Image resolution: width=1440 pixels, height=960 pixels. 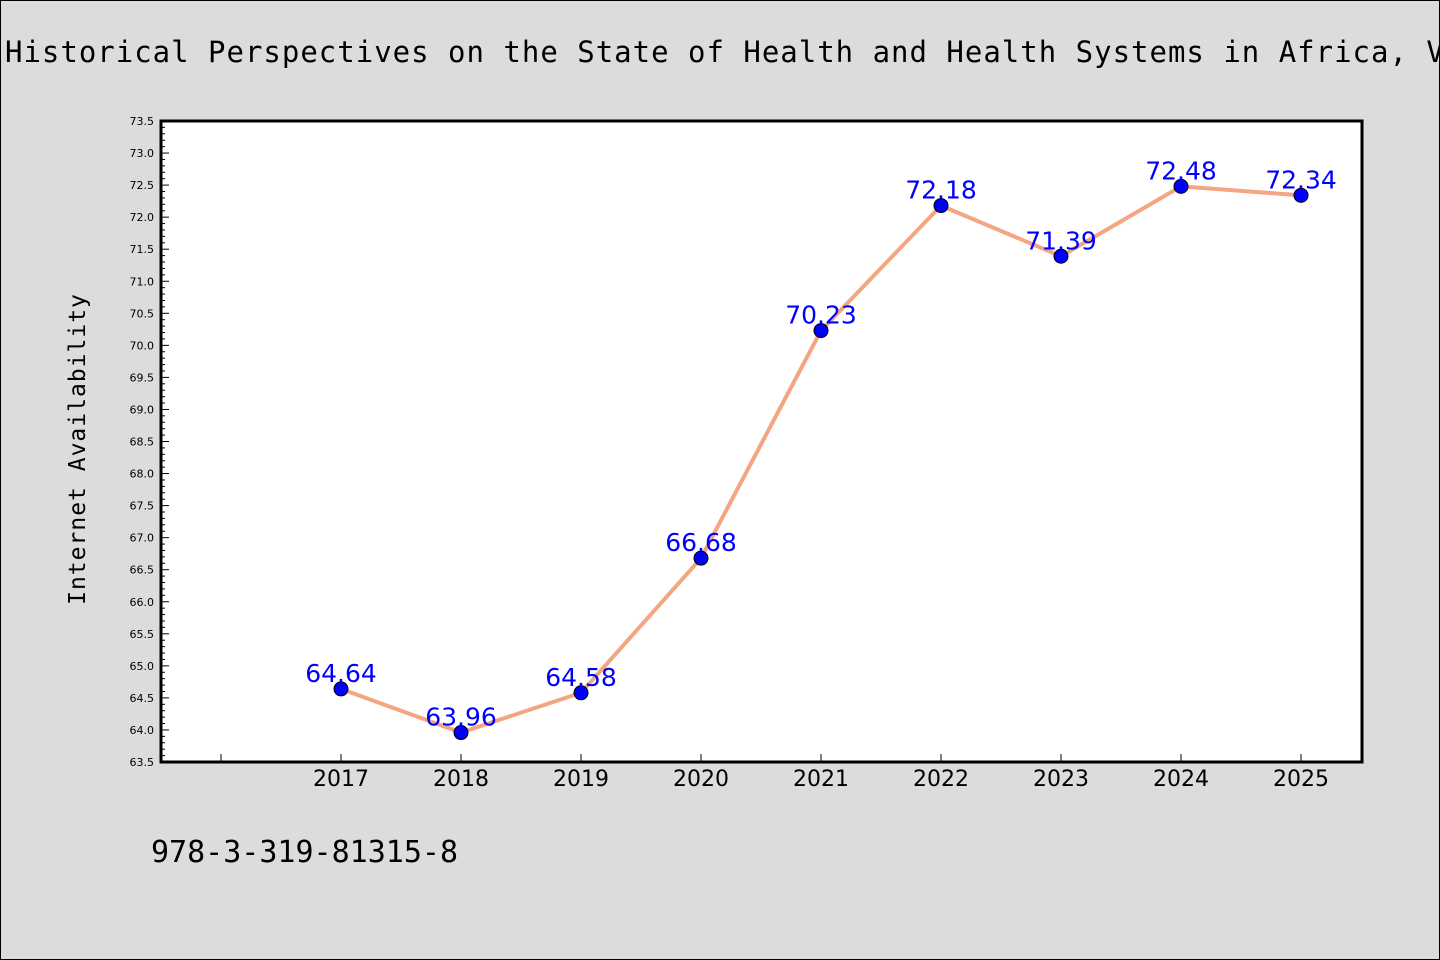 What do you see at coordinates (142, 377) in the screenshot?
I see `y-tick-label: 69.5` at bounding box center [142, 377].